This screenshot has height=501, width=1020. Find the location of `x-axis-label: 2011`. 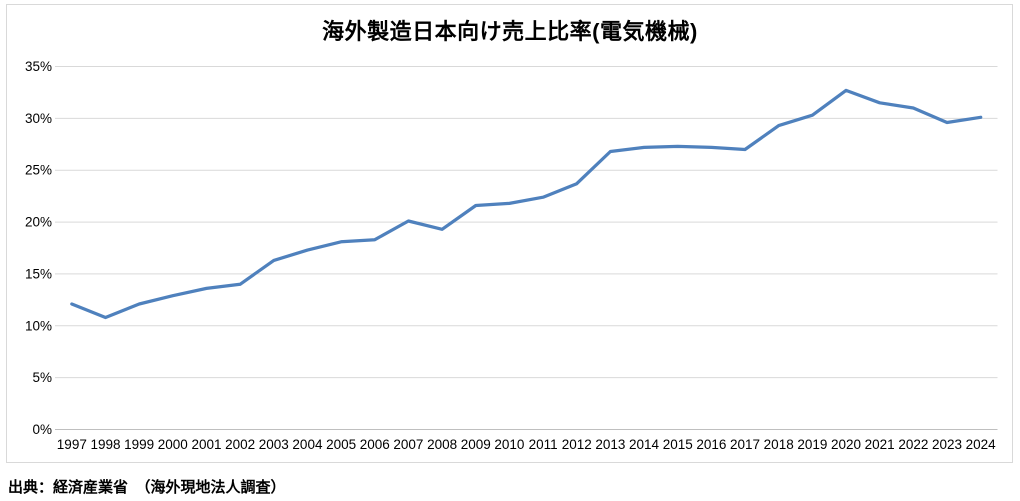

x-axis-label: 2011 is located at coordinates (543, 444).